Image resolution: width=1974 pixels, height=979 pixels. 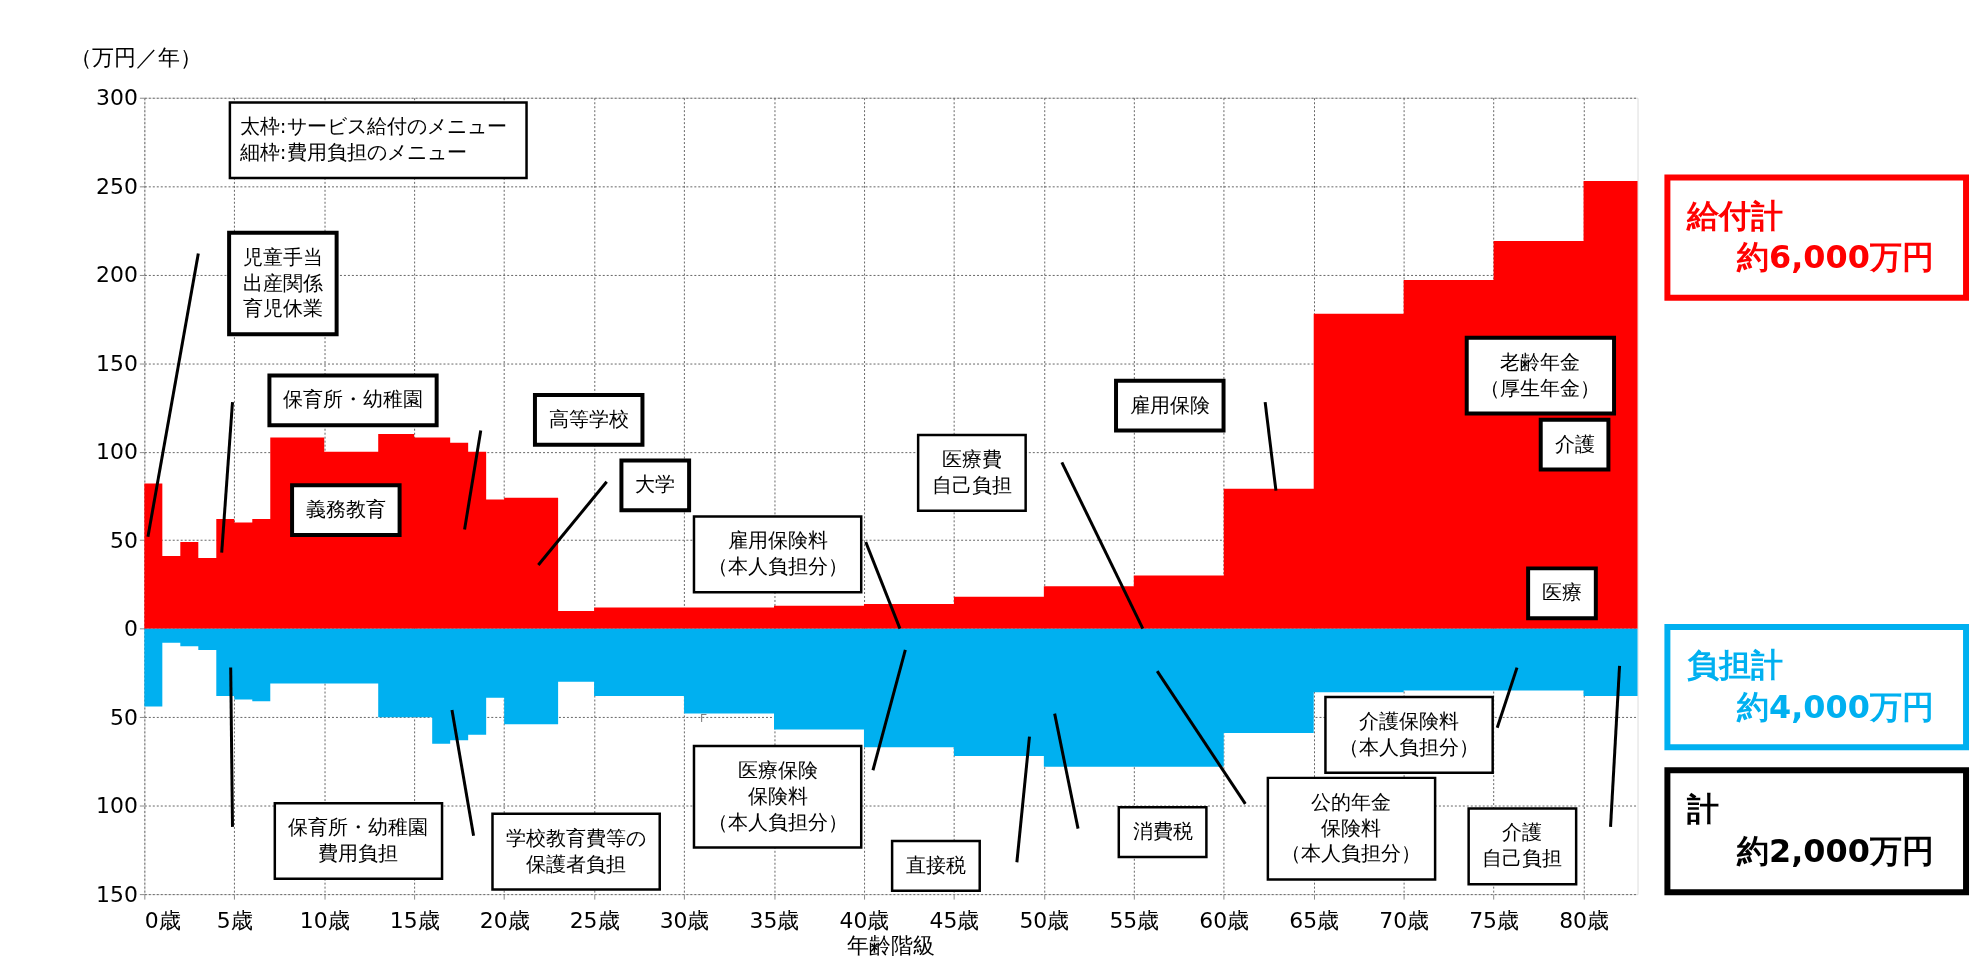 I want to click on annotation: 児童手当出産関係育児休業, so click(x=282, y=283).